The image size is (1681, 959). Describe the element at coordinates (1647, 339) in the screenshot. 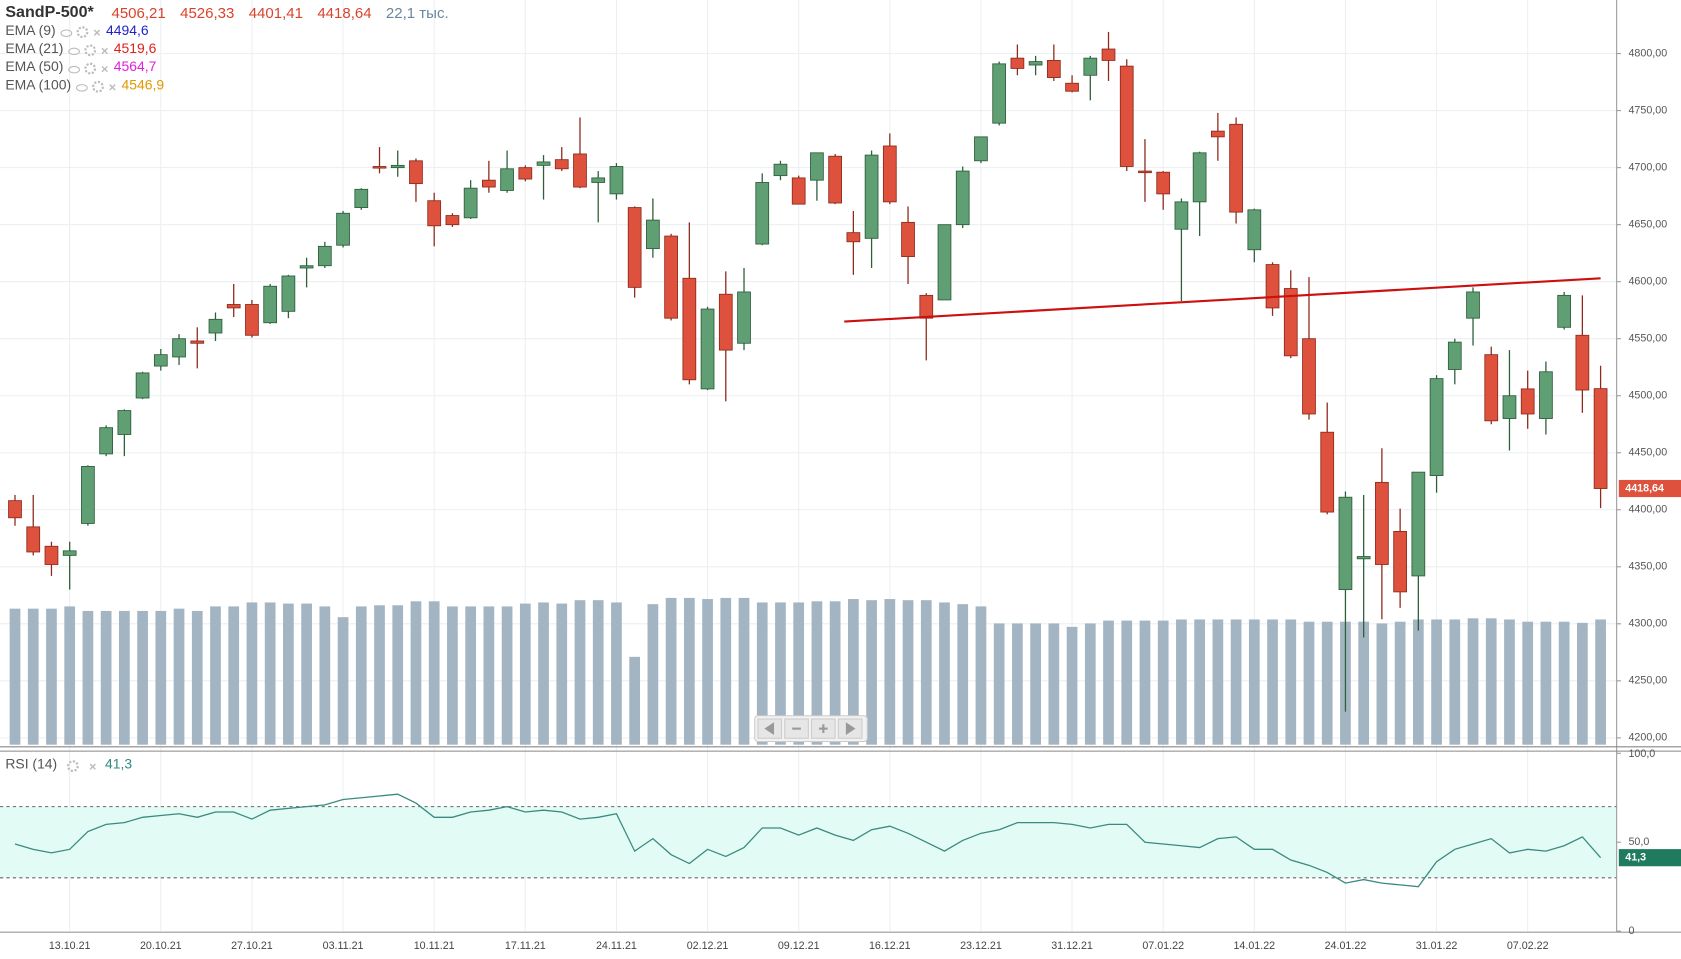

I see `y-tick-label: 4550,00` at that location.